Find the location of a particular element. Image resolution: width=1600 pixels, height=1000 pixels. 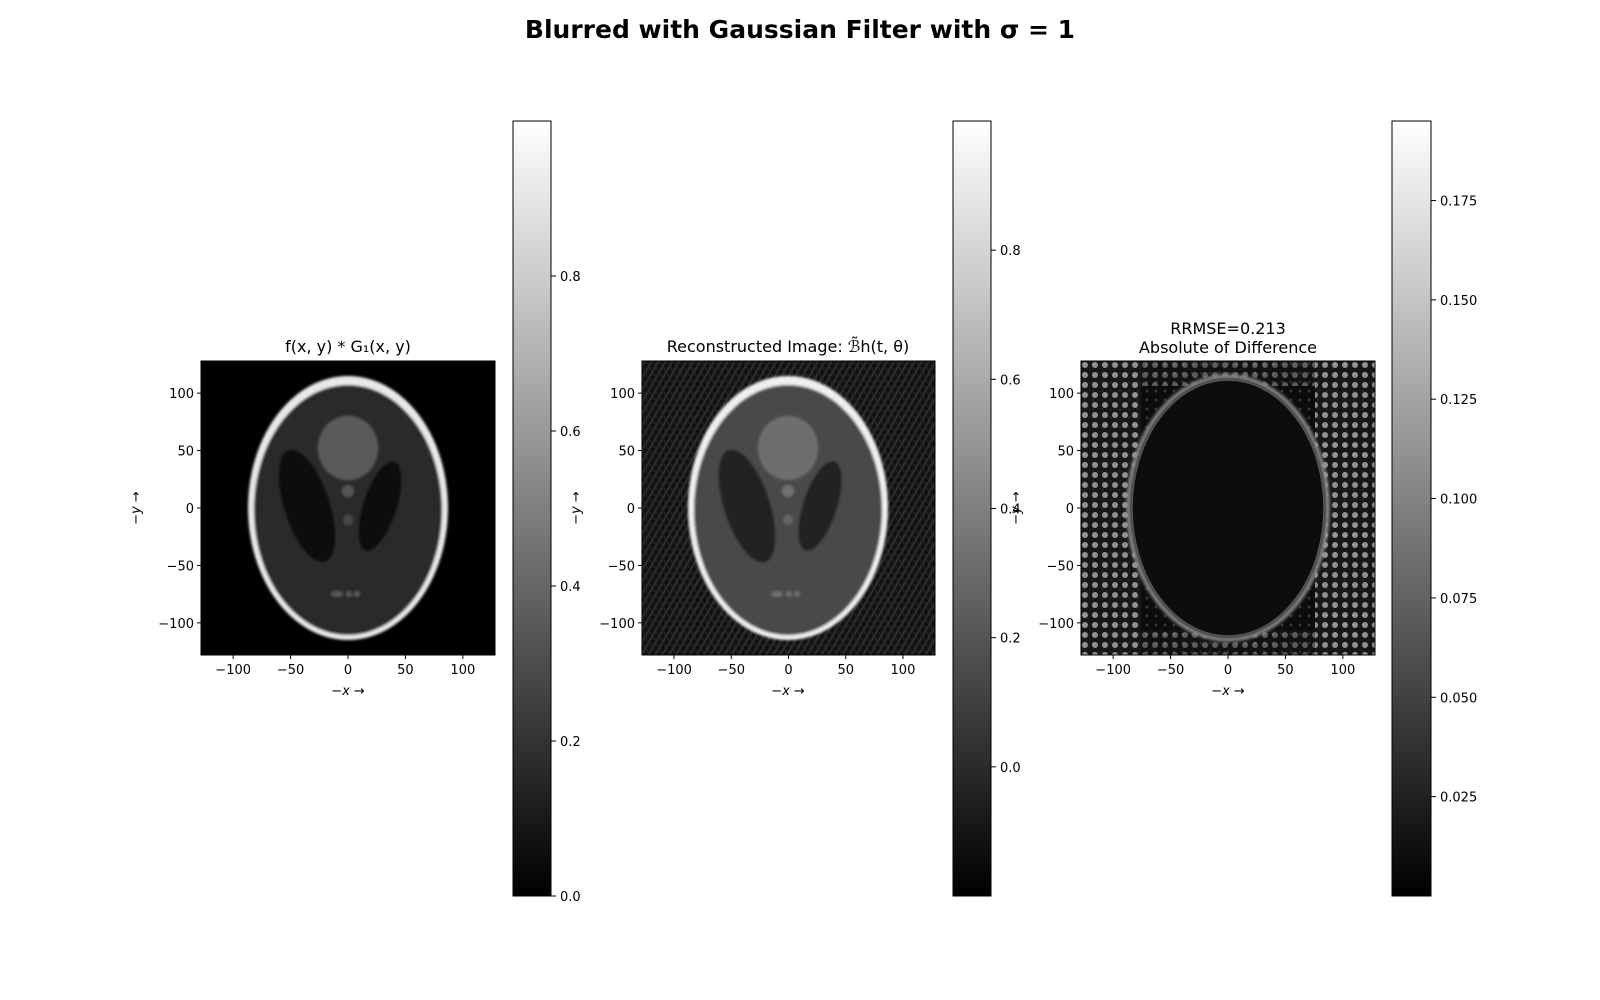

panel3-colorbar: 0.025 0.050 0.075 0.100 0.125 0.150 0.175 is located at coordinates (1434, 508).